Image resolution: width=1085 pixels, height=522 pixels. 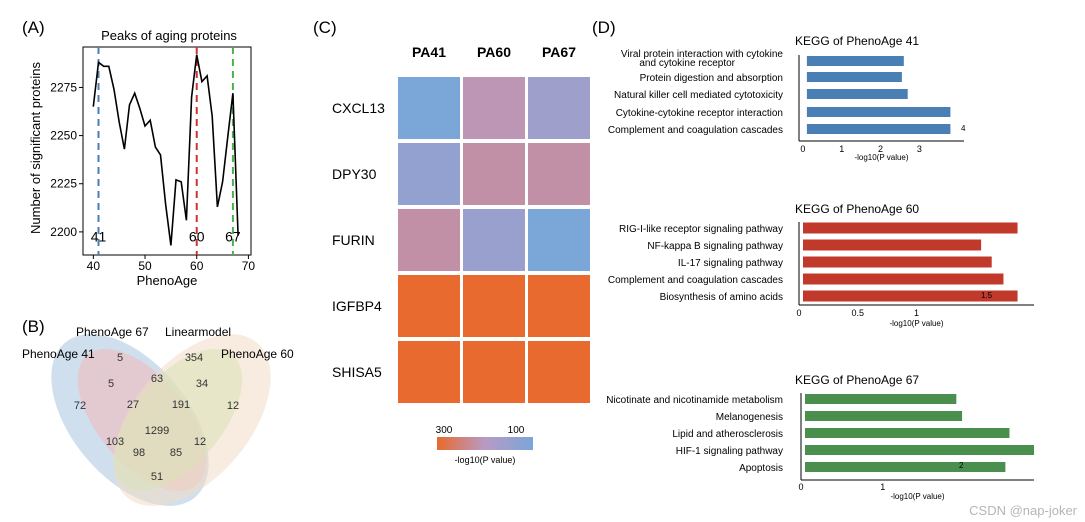 I want to click on heatmap-column-label: PA41, so click(x=429, y=52).